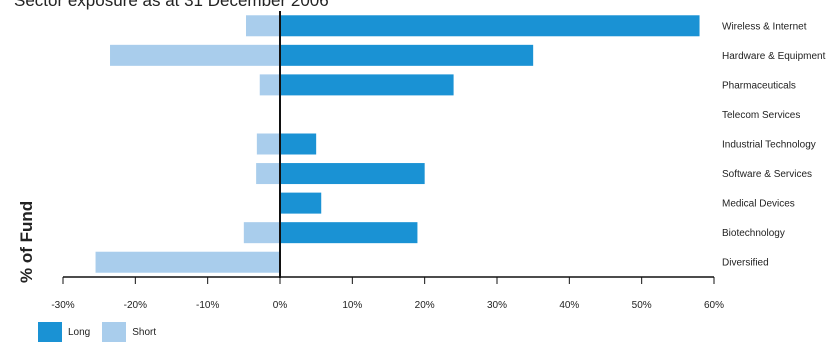 This screenshot has width=834, height=345. Describe the element at coordinates (129, 332) in the screenshot. I see `legend-item-short: Short` at that location.